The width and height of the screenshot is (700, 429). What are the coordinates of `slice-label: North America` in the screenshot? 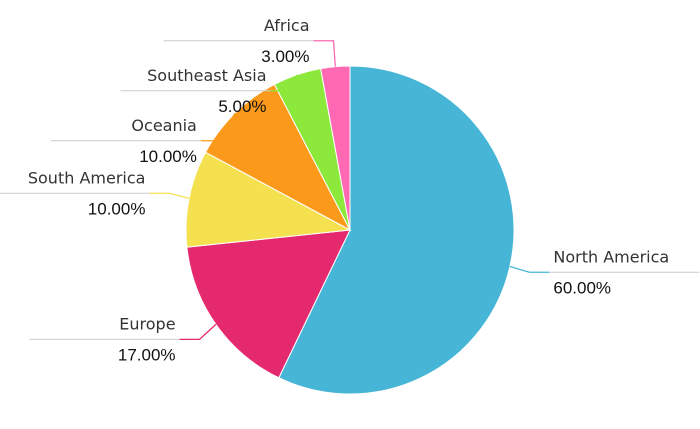 It's located at (611, 256).